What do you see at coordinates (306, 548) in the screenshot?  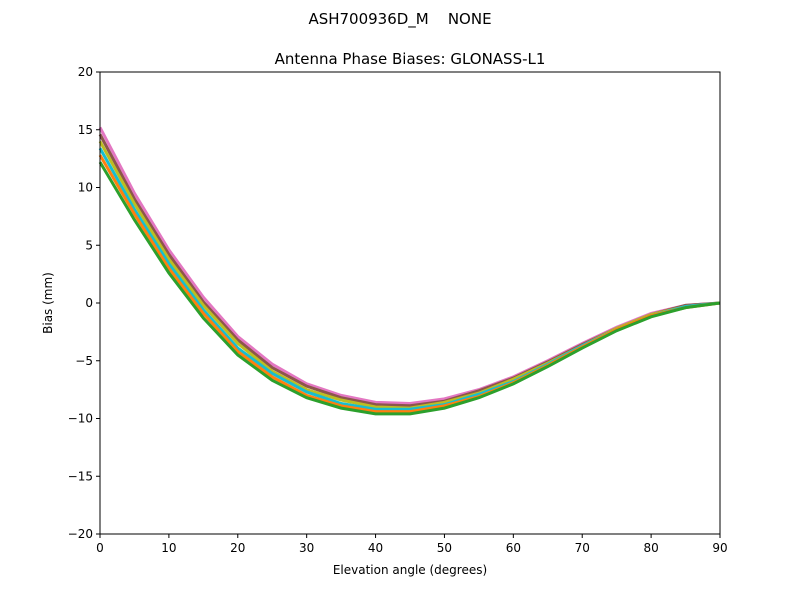 I see `x-tick-label: 30` at bounding box center [306, 548].